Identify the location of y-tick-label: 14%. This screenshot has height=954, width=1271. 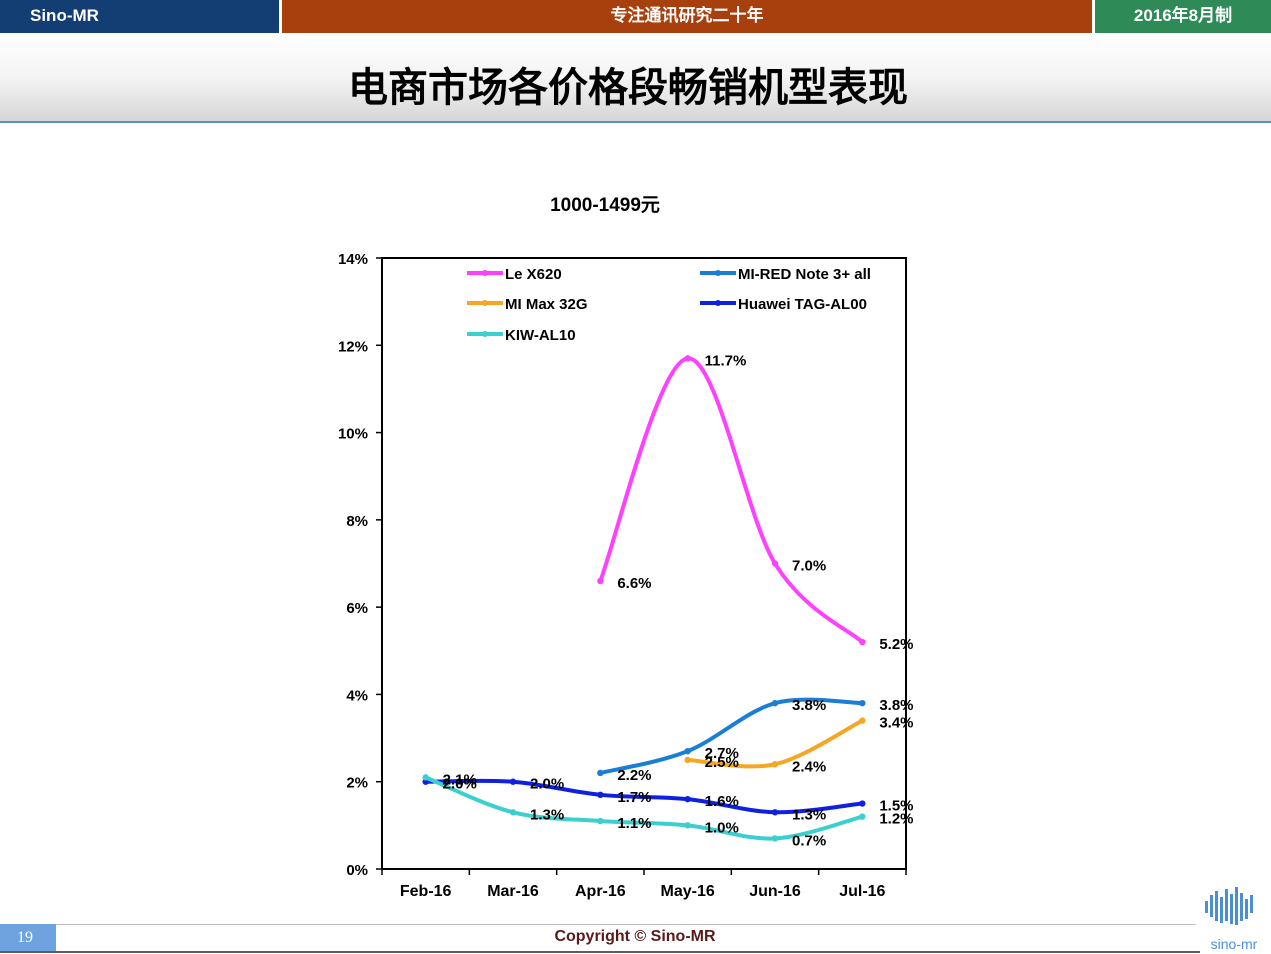
(353, 259).